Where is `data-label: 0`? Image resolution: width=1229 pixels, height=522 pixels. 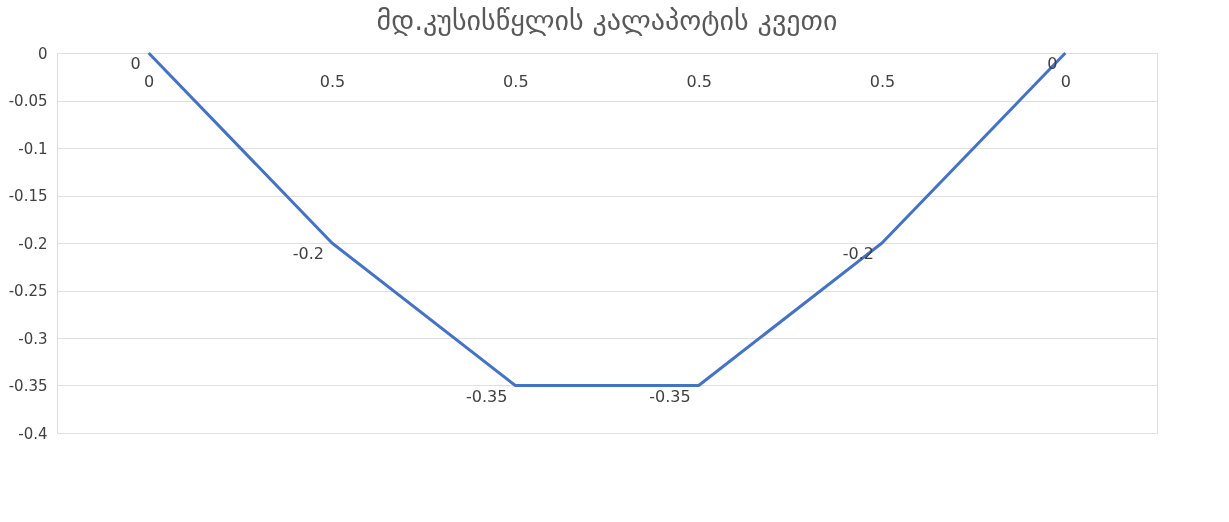
data-label: 0 is located at coordinates (135, 63).